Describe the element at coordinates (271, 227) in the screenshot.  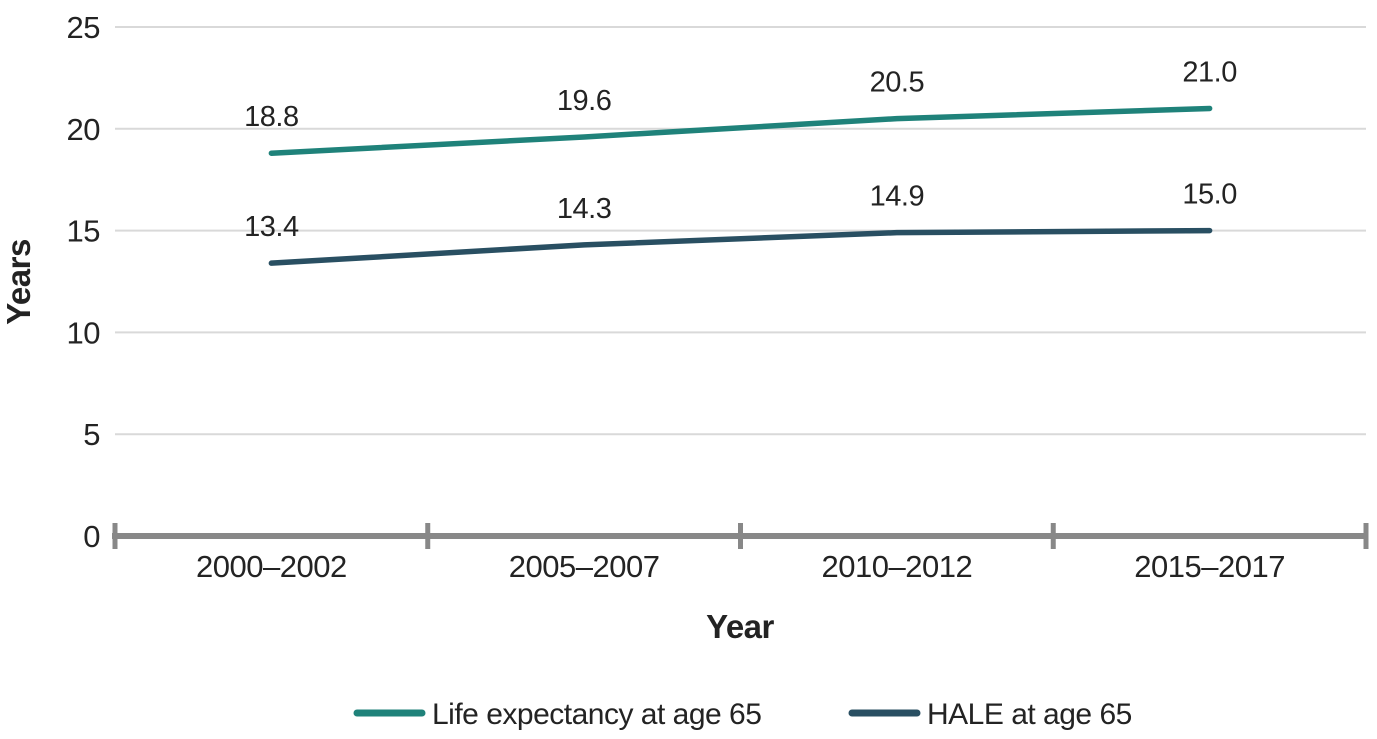
I see `data-label-hale-at-age-65-2000-2002: 13.4` at that location.